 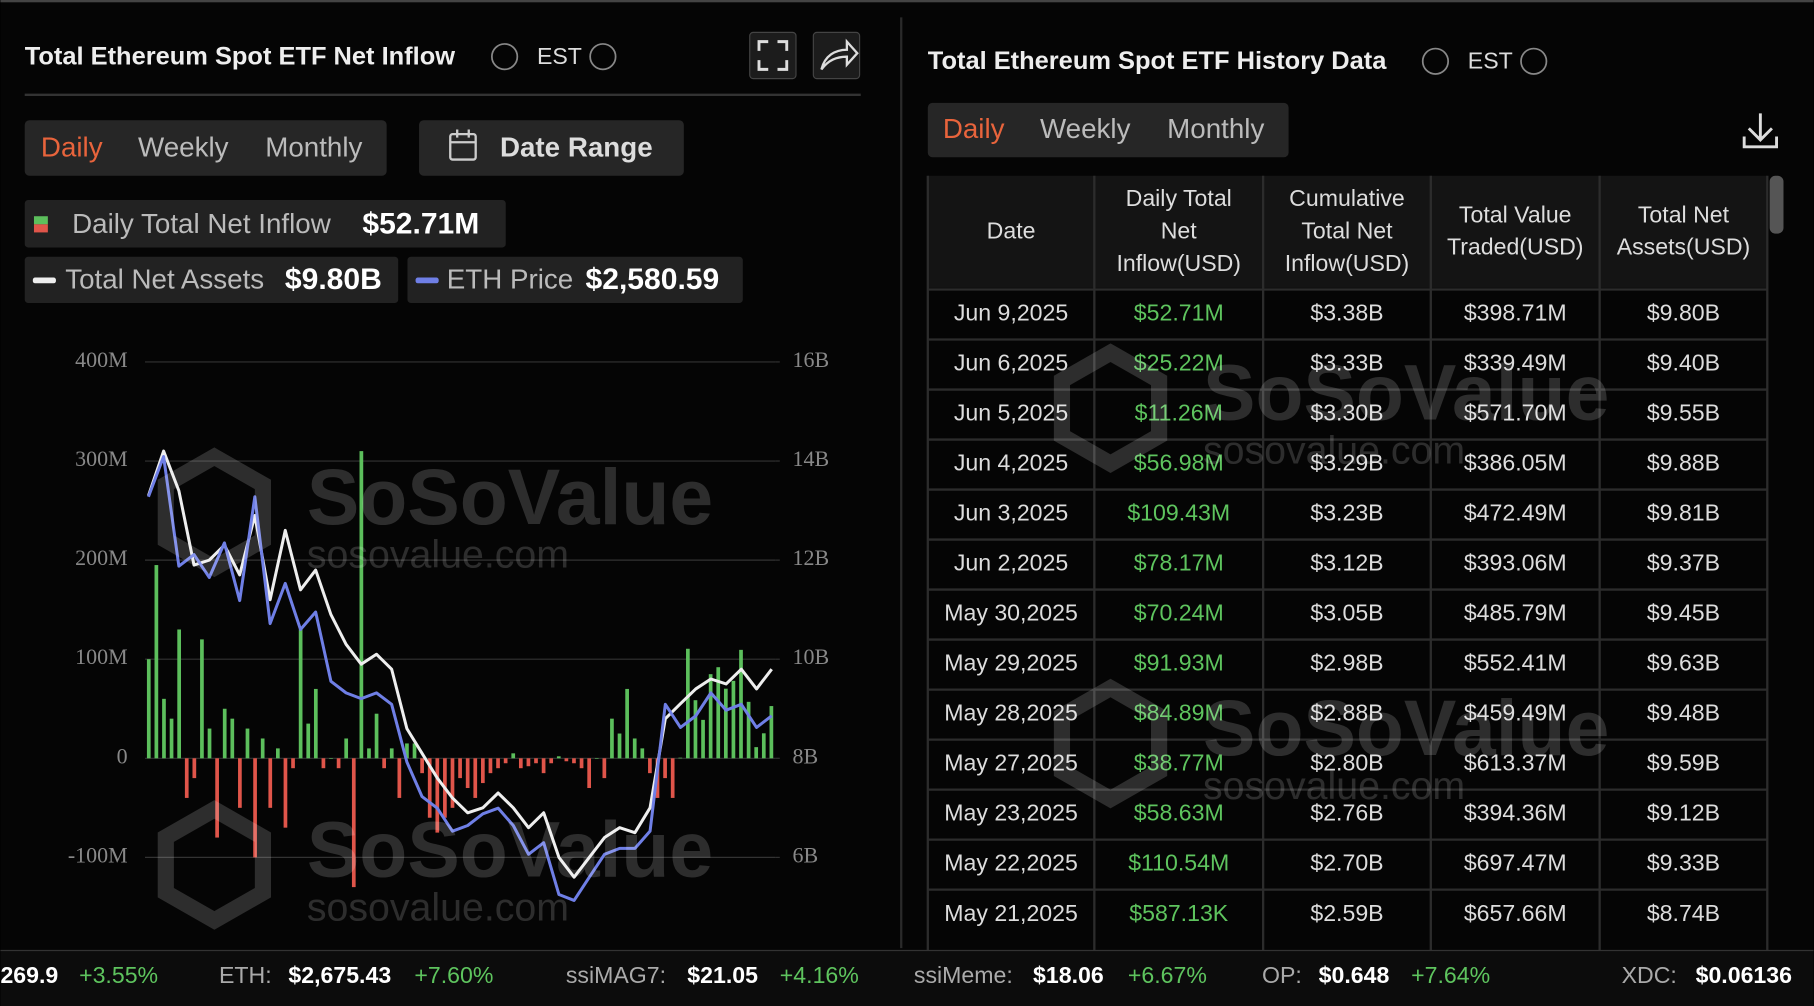 I want to click on cell: $58.63M, so click(x=1179, y=813).